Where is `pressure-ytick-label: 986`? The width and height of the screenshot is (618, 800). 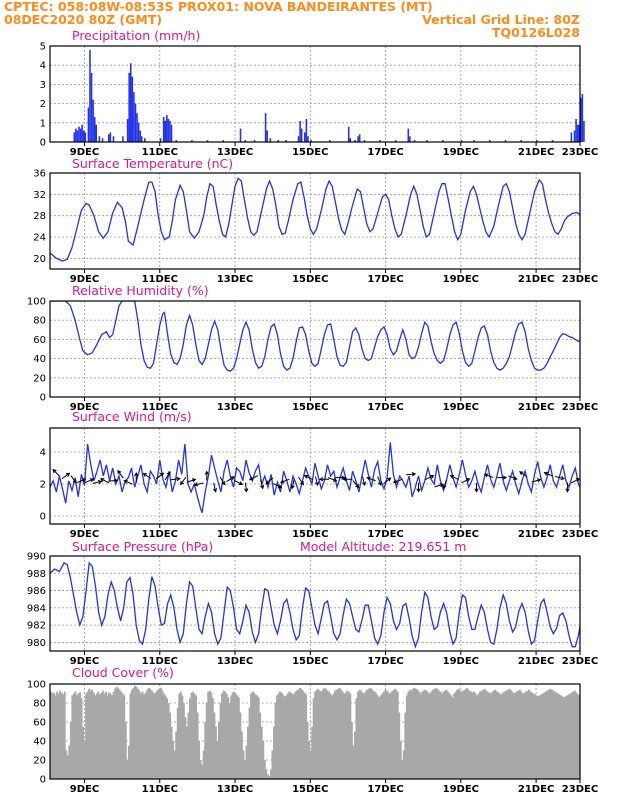 pressure-ytick-label: 986 is located at coordinates (36, 591).